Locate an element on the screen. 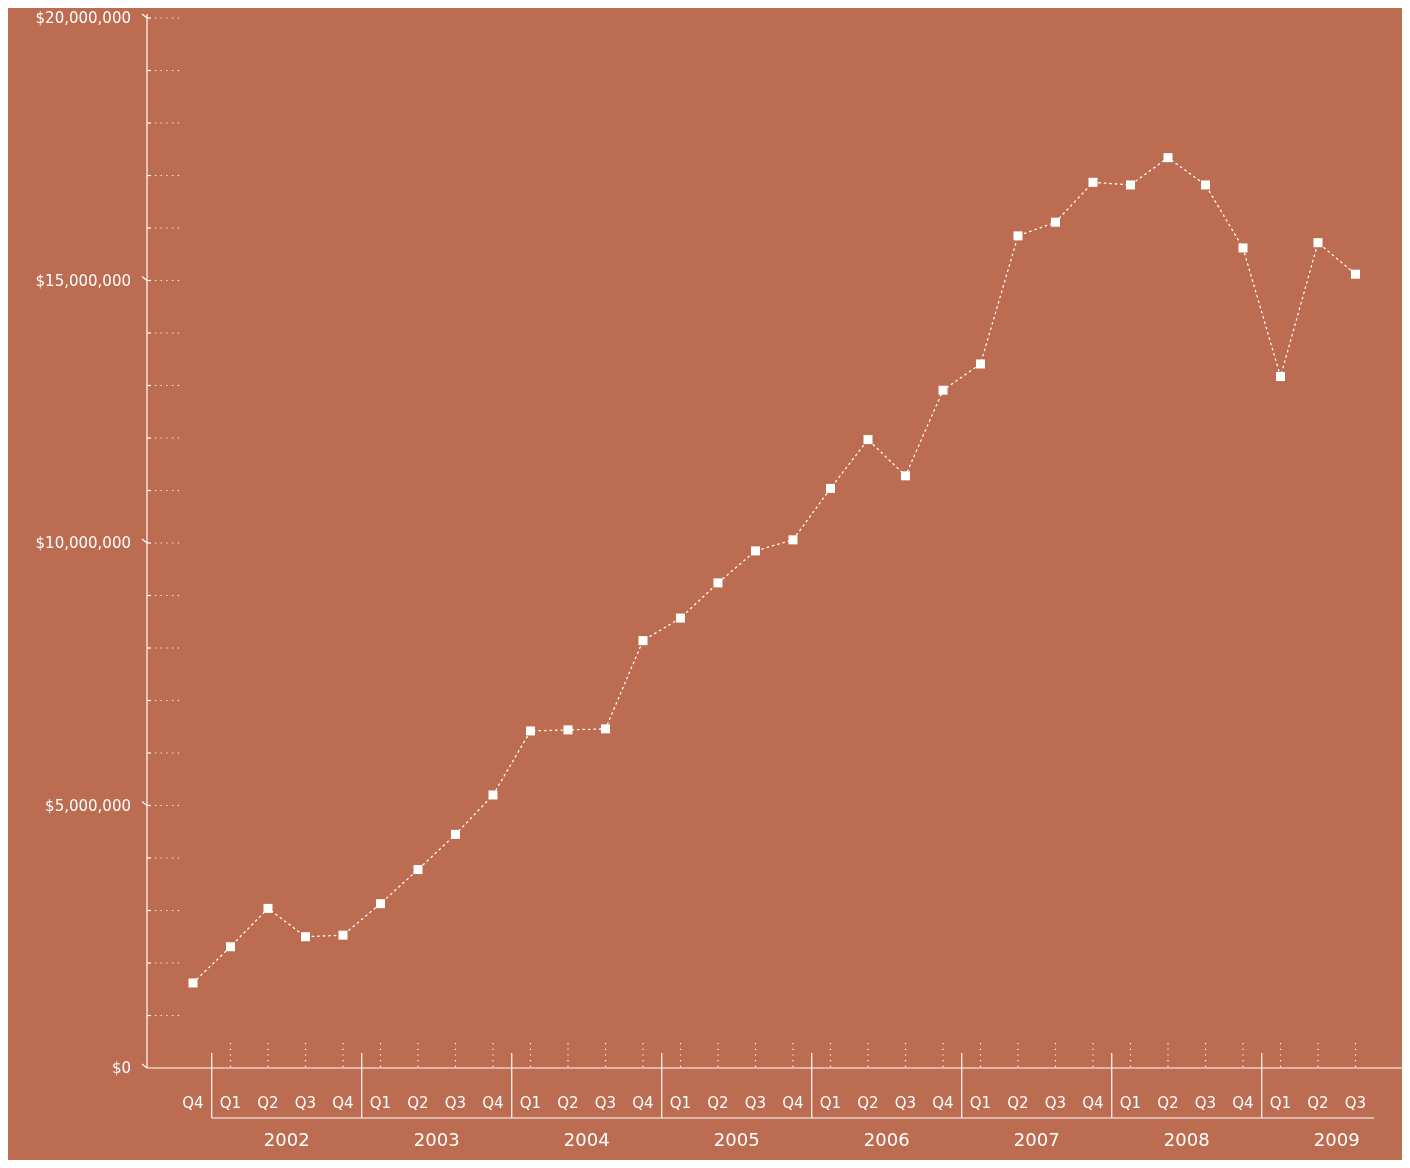 This screenshot has height=1168, width=1410. text: 2005 is located at coordinates (736, 1139).